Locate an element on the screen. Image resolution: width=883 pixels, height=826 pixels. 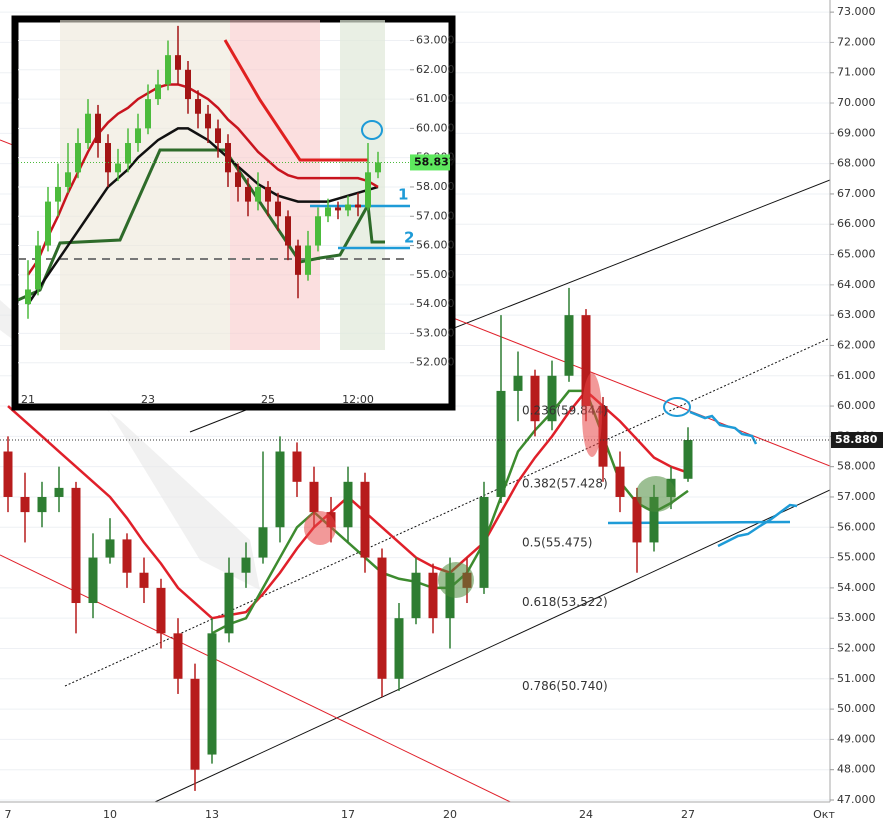
y-tick-label: 49.000 is located at coordinates (856, 738).